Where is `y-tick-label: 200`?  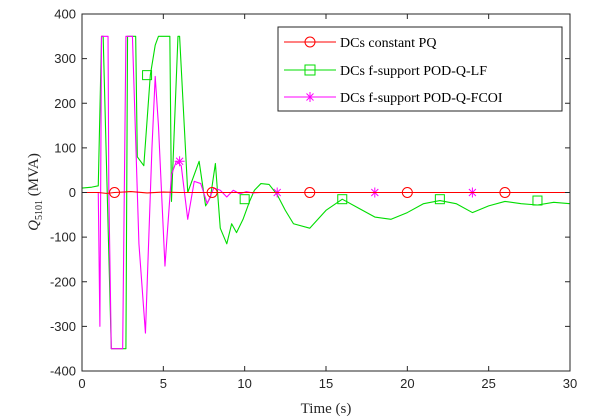
y-tick-label: 200 is located at coordinates (65, 103).